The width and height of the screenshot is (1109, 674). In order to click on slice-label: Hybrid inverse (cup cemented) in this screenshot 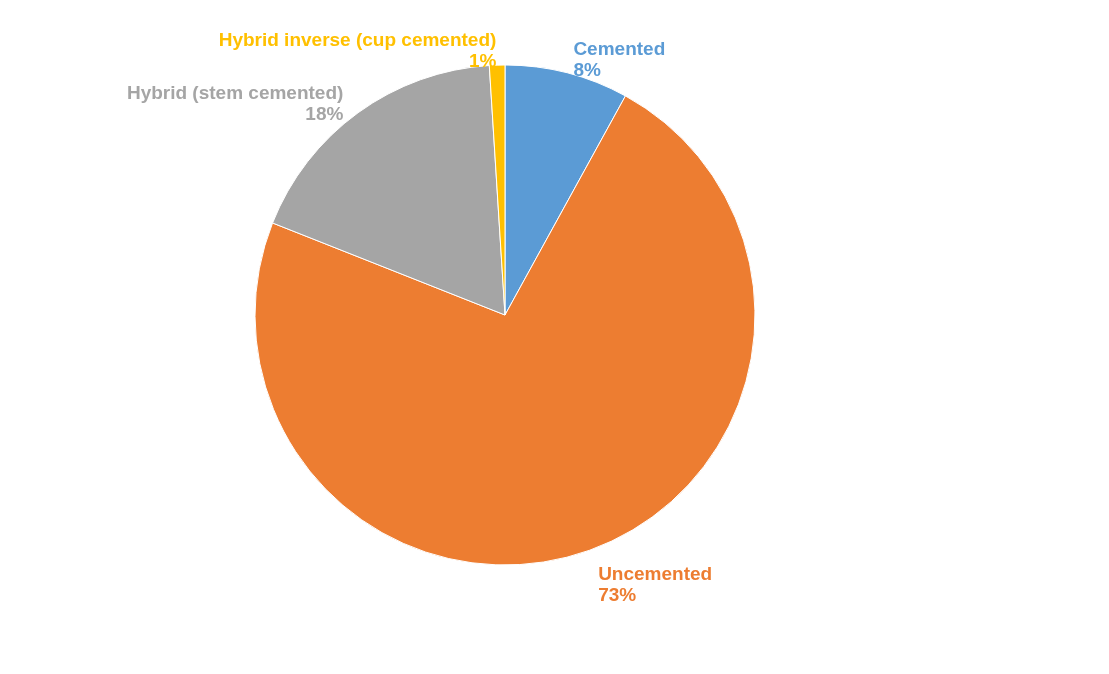, I will do `click(357, 40)`.